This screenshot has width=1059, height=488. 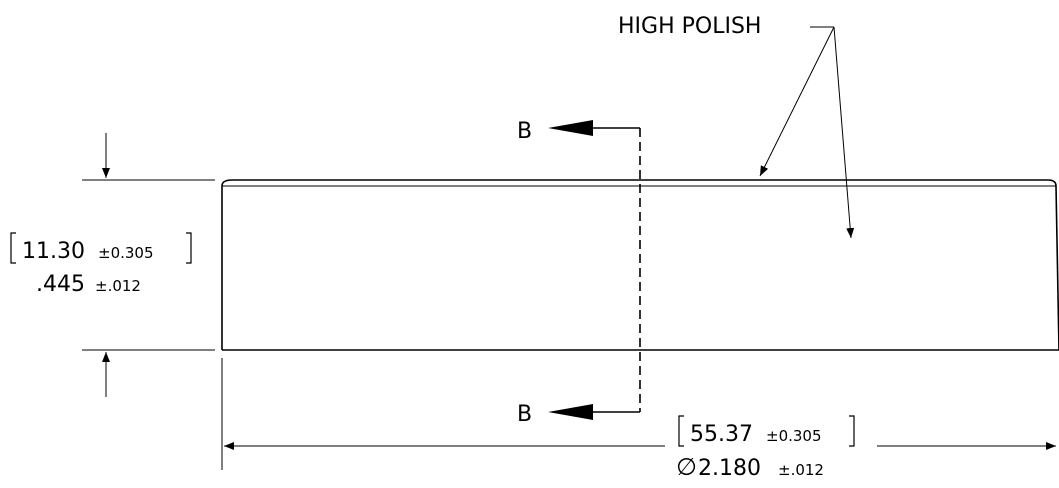 I want to click on leader-to-face, so click(x=844, y=132).